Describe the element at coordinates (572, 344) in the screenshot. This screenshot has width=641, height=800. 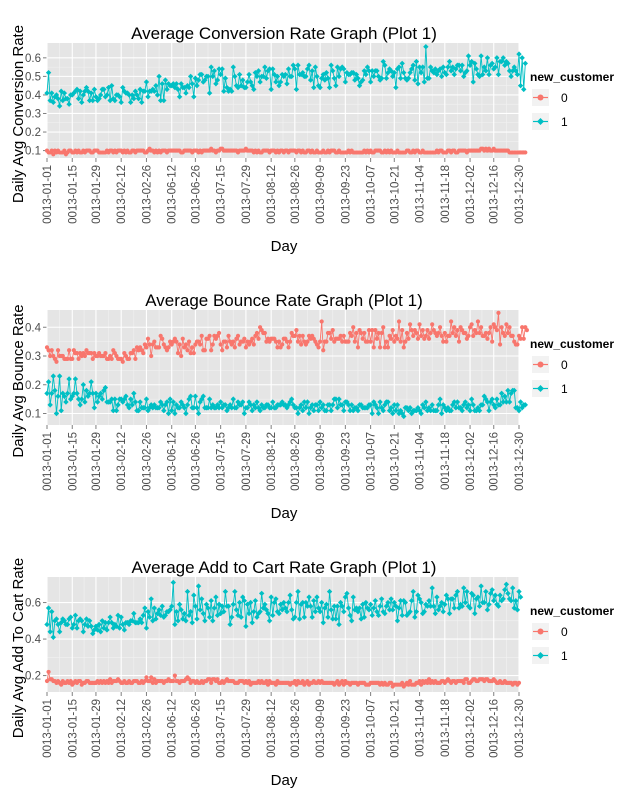
I see `legend-title: new_customer` at that location.